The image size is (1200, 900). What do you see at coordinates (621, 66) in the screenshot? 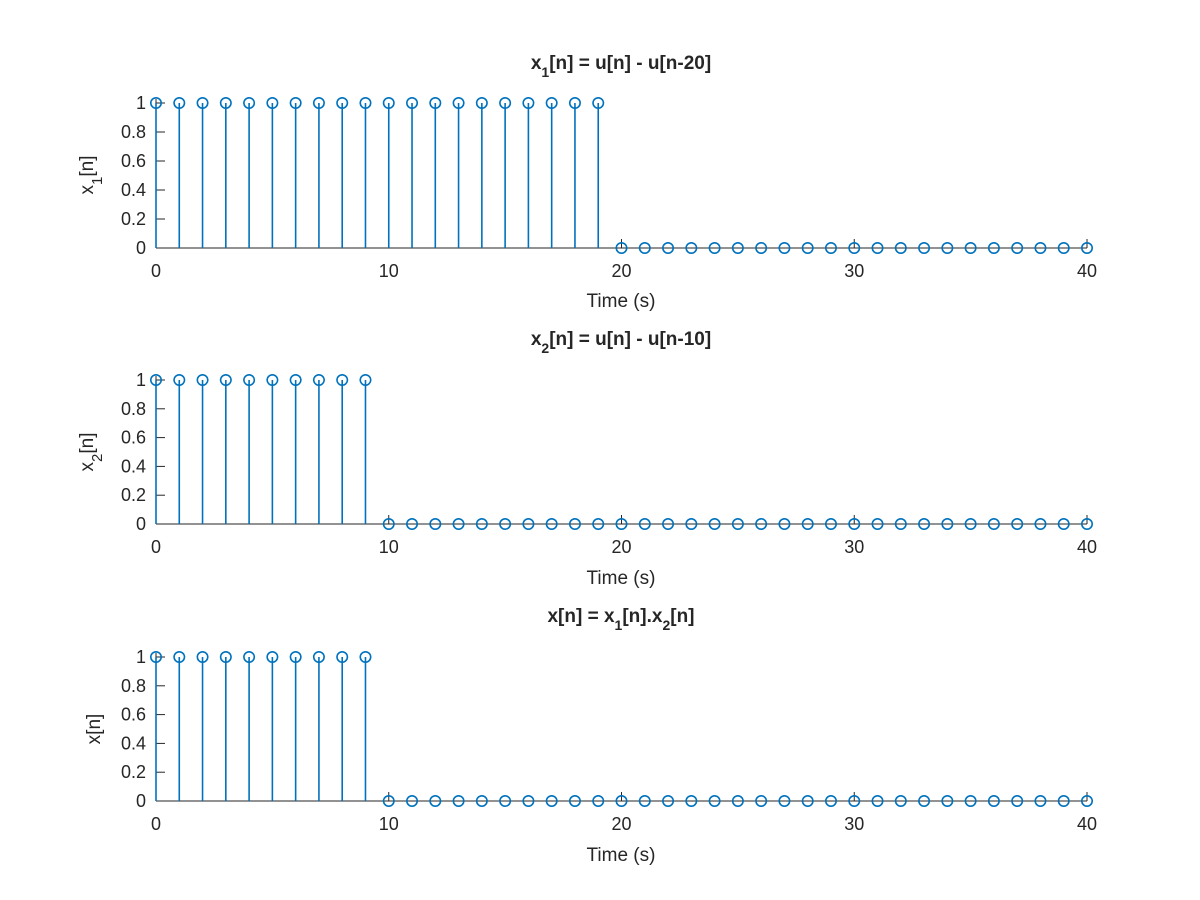
I see `subplot-1-title: x1[n] = u[n] - u[n-20]` at bounding box center [621, 66].